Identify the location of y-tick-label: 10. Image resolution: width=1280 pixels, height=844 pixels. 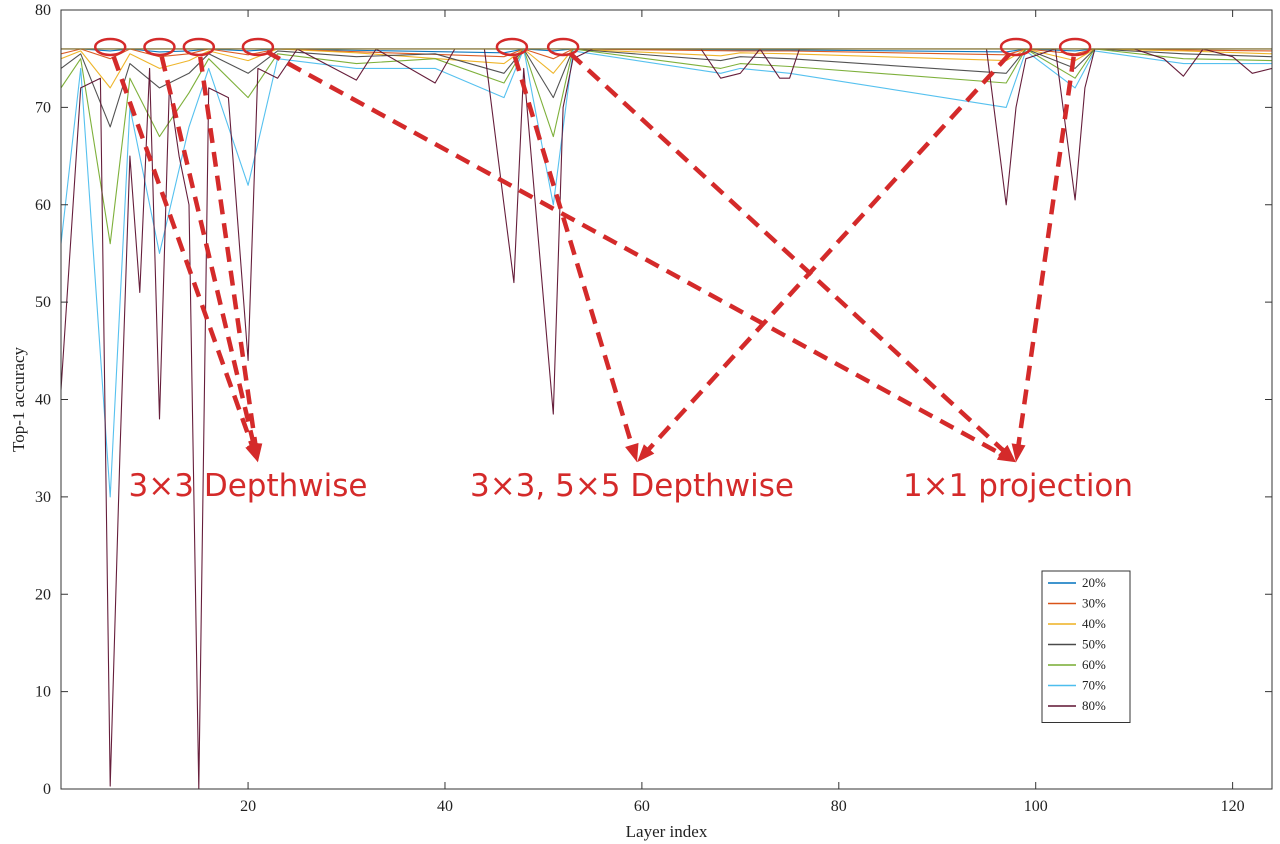
(43, 692).